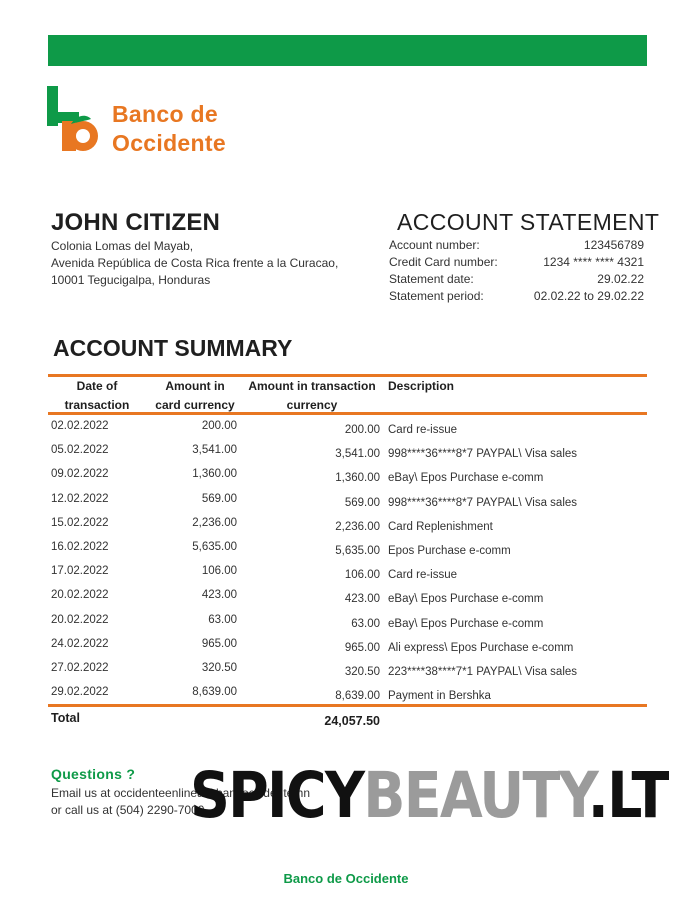 The height and width of the screenshot is (911, 692). What do you see at coordinates (593, 262) in the screenshot?
I see `credit-card-value: 1234 **** **** 4321` at bounding box center [593, 262].